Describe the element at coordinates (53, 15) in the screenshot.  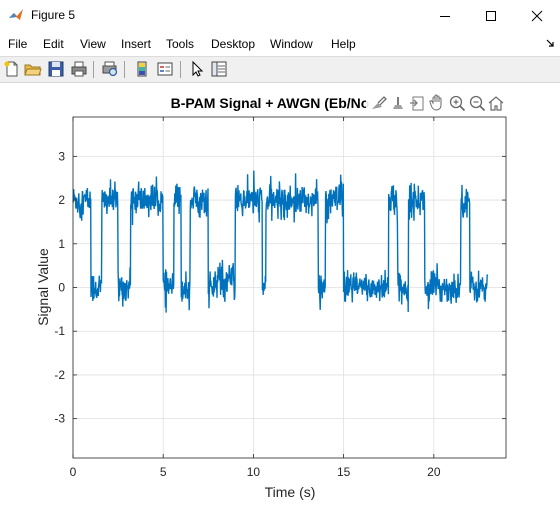
I see `window-title: Figure 5` at that location.